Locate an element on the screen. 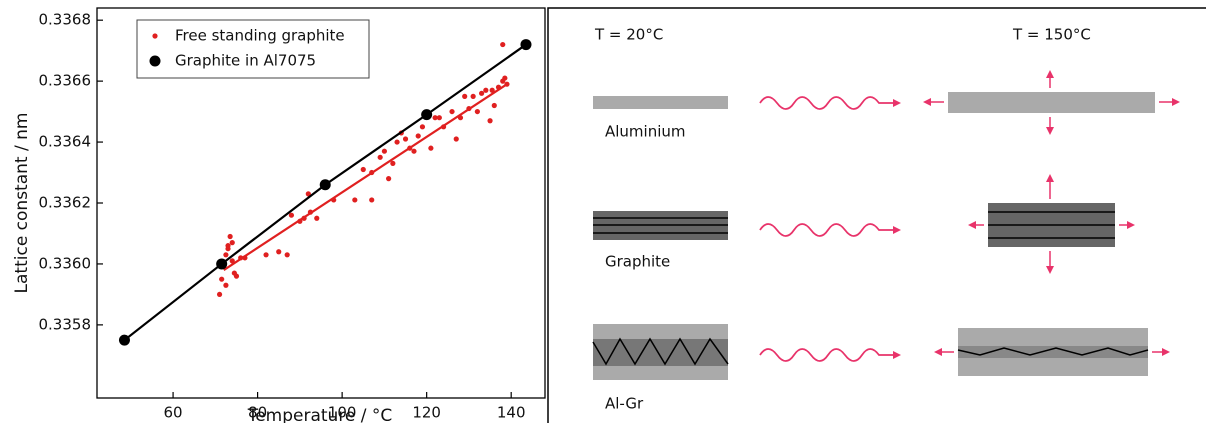  x-tick-label: 60 is located at coordinates (173, 413).